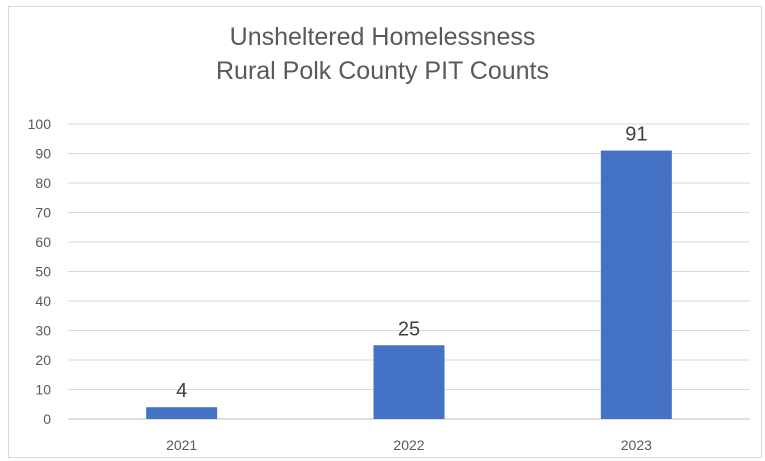  Describe the element at coordinates (43, 213) in the screenshot. I see `y-tick-label-70: 70` at that location.